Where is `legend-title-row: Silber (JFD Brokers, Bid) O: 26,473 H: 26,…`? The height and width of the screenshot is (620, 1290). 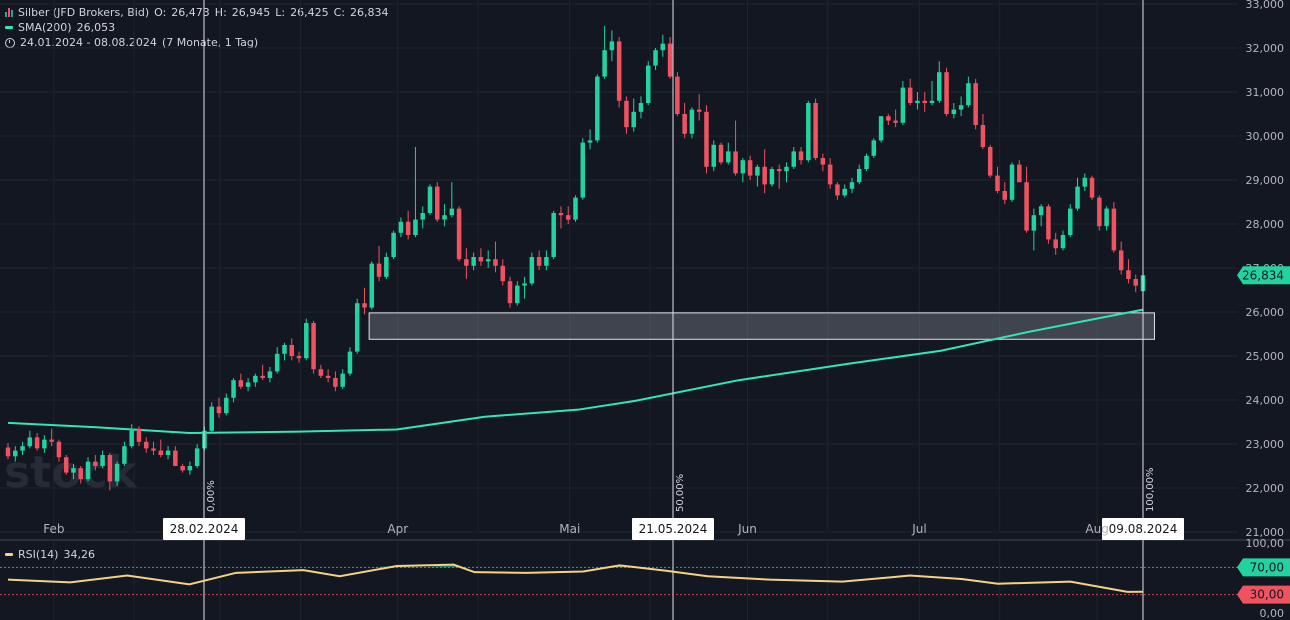 legend-title-row: Silber (JFD Brokers, Bid) O: 26,473 H: 26,… is located at coordinates (197, 12).